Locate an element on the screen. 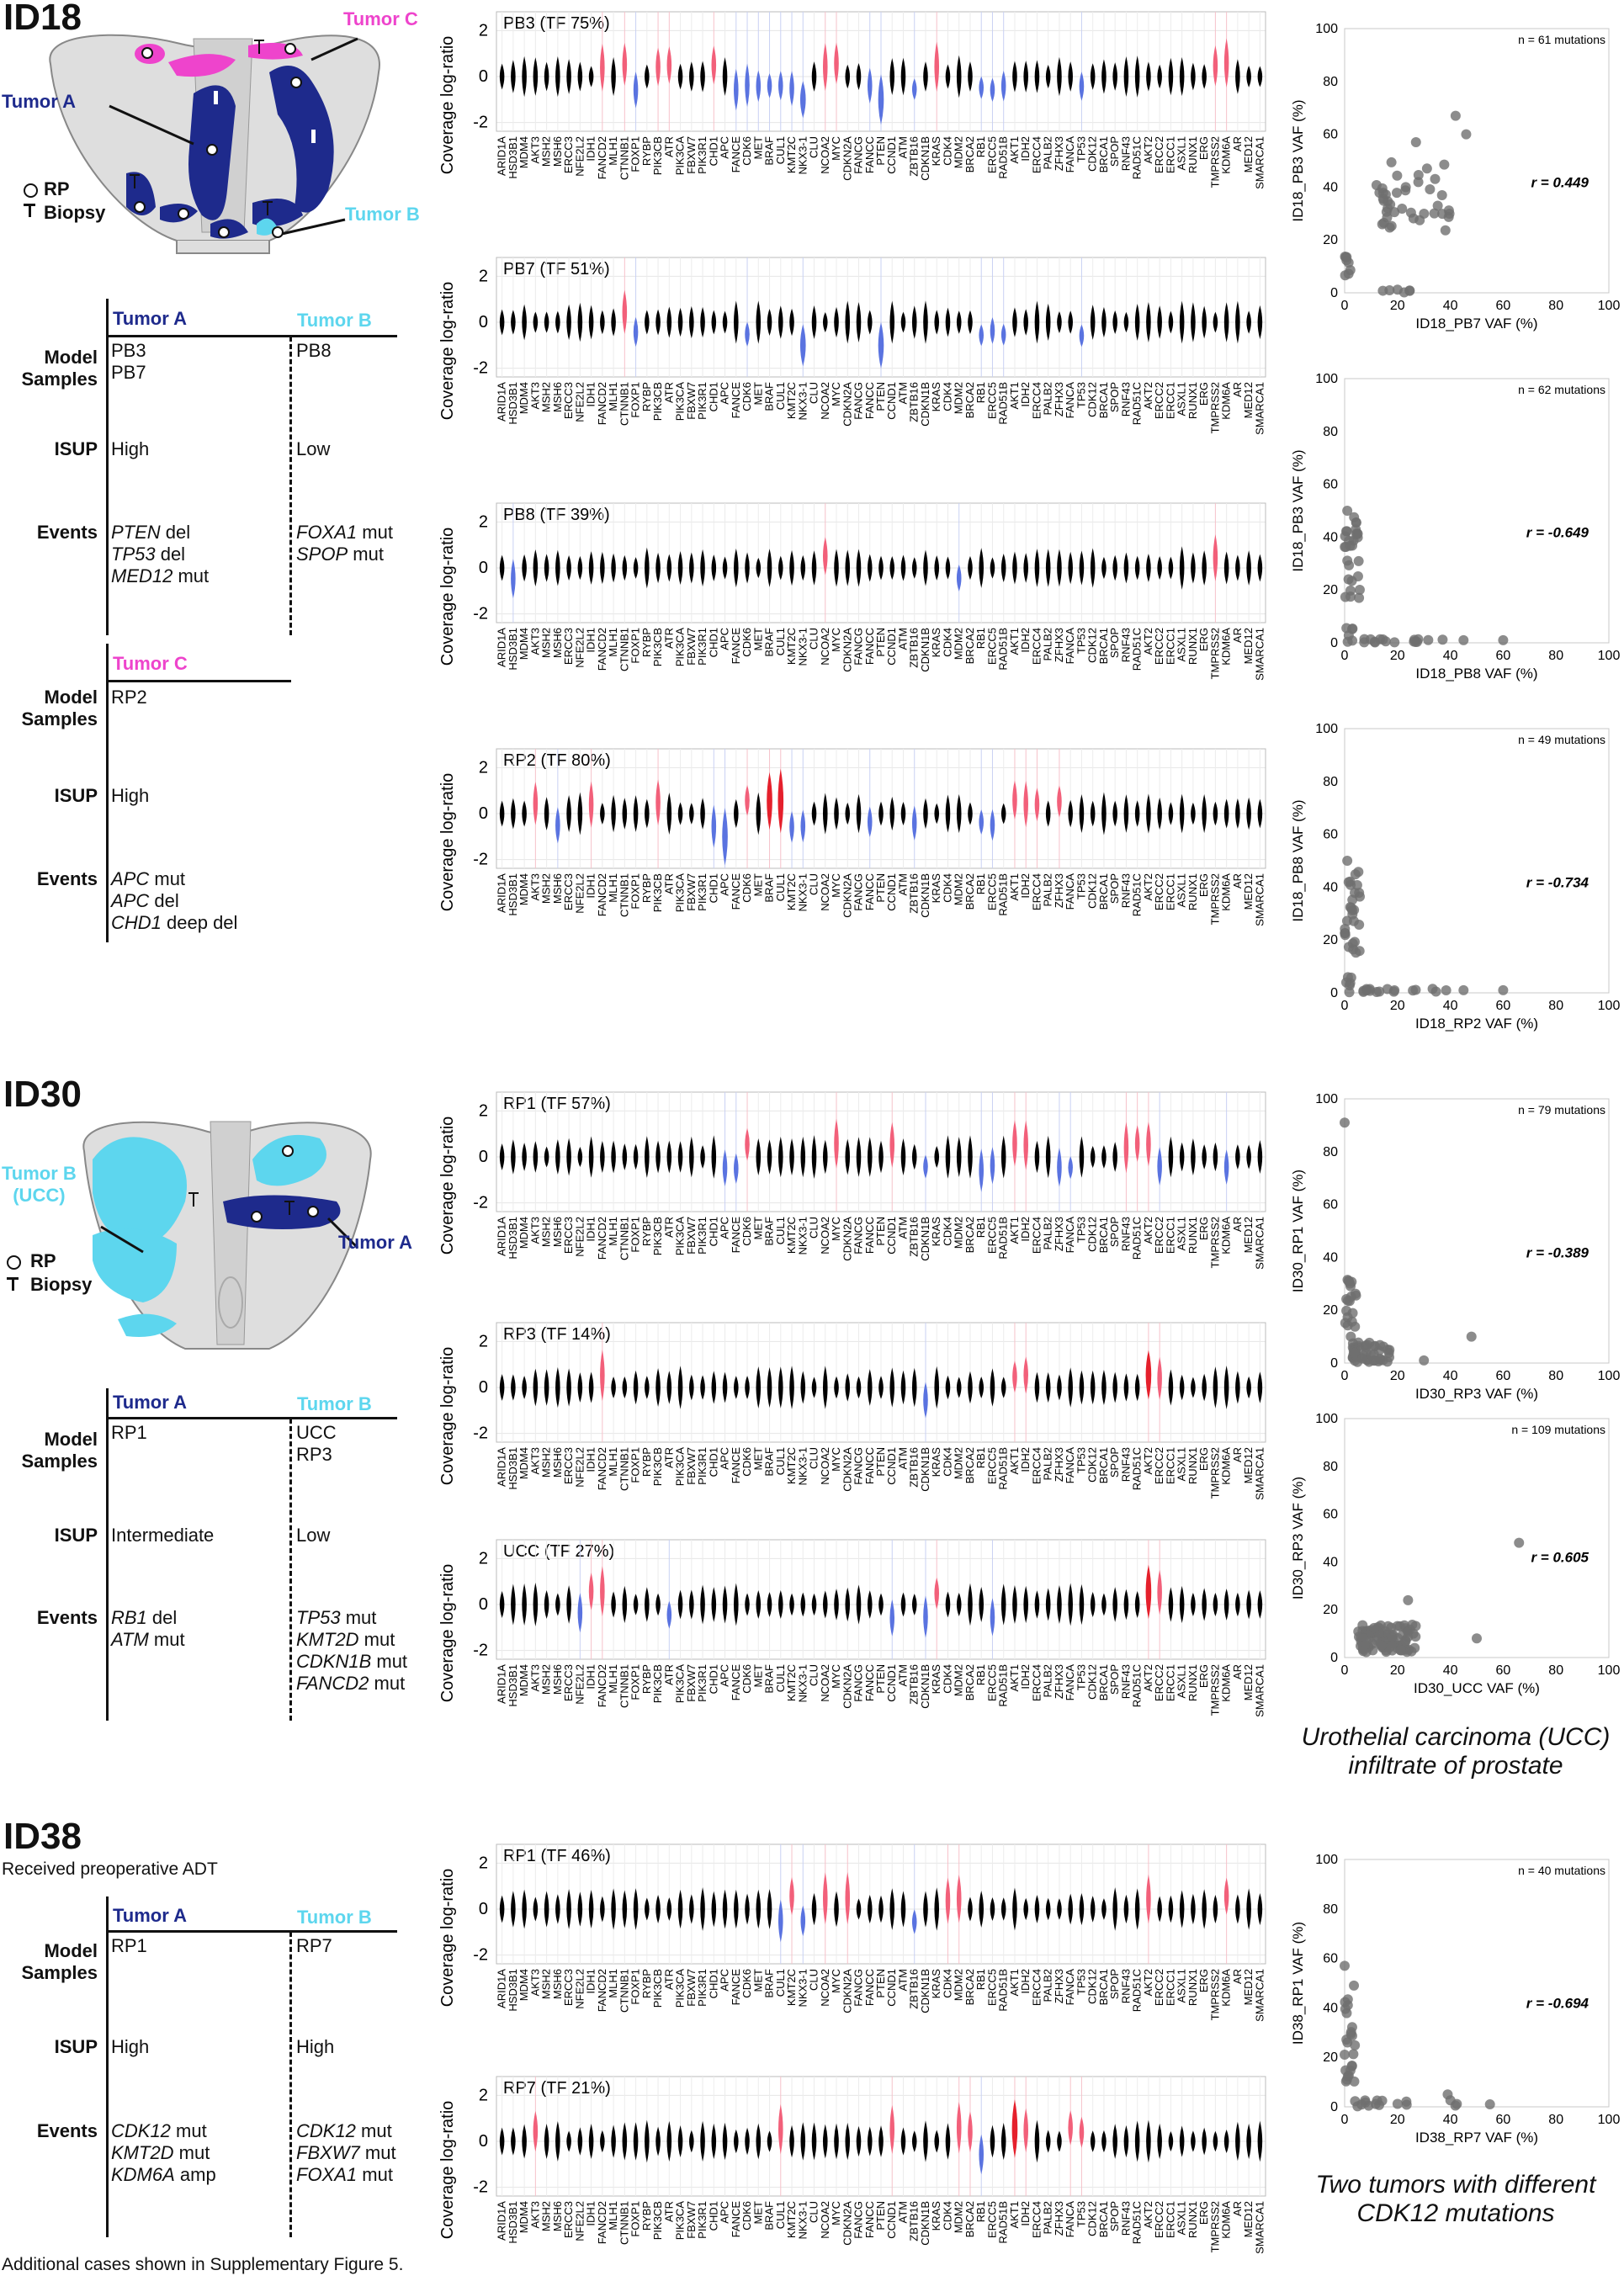  violin-cdkn2a is located at coordinates (848, 567).